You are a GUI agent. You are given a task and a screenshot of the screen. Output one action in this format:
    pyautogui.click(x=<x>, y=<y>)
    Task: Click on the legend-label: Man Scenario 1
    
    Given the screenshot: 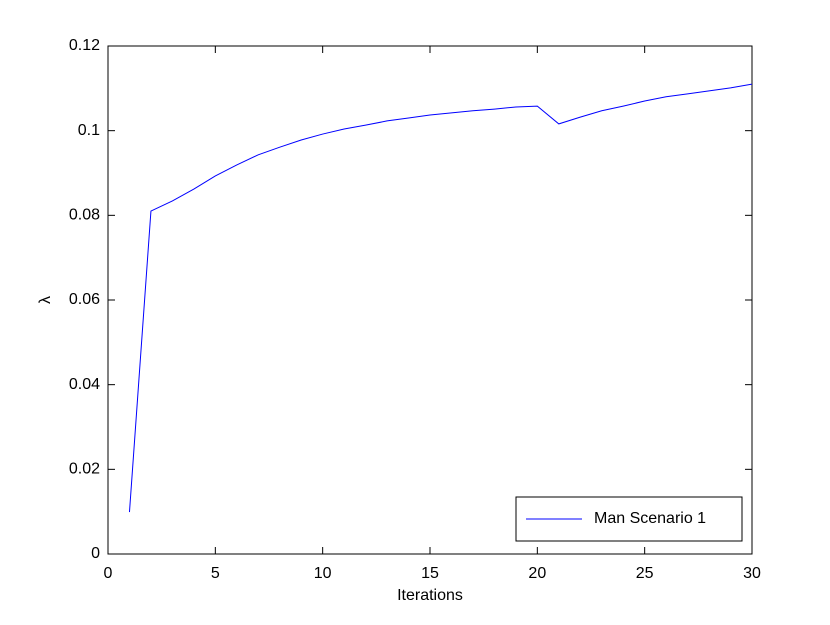 What is the action you would take?
    pyautogui.click(x=650, y=518)
    